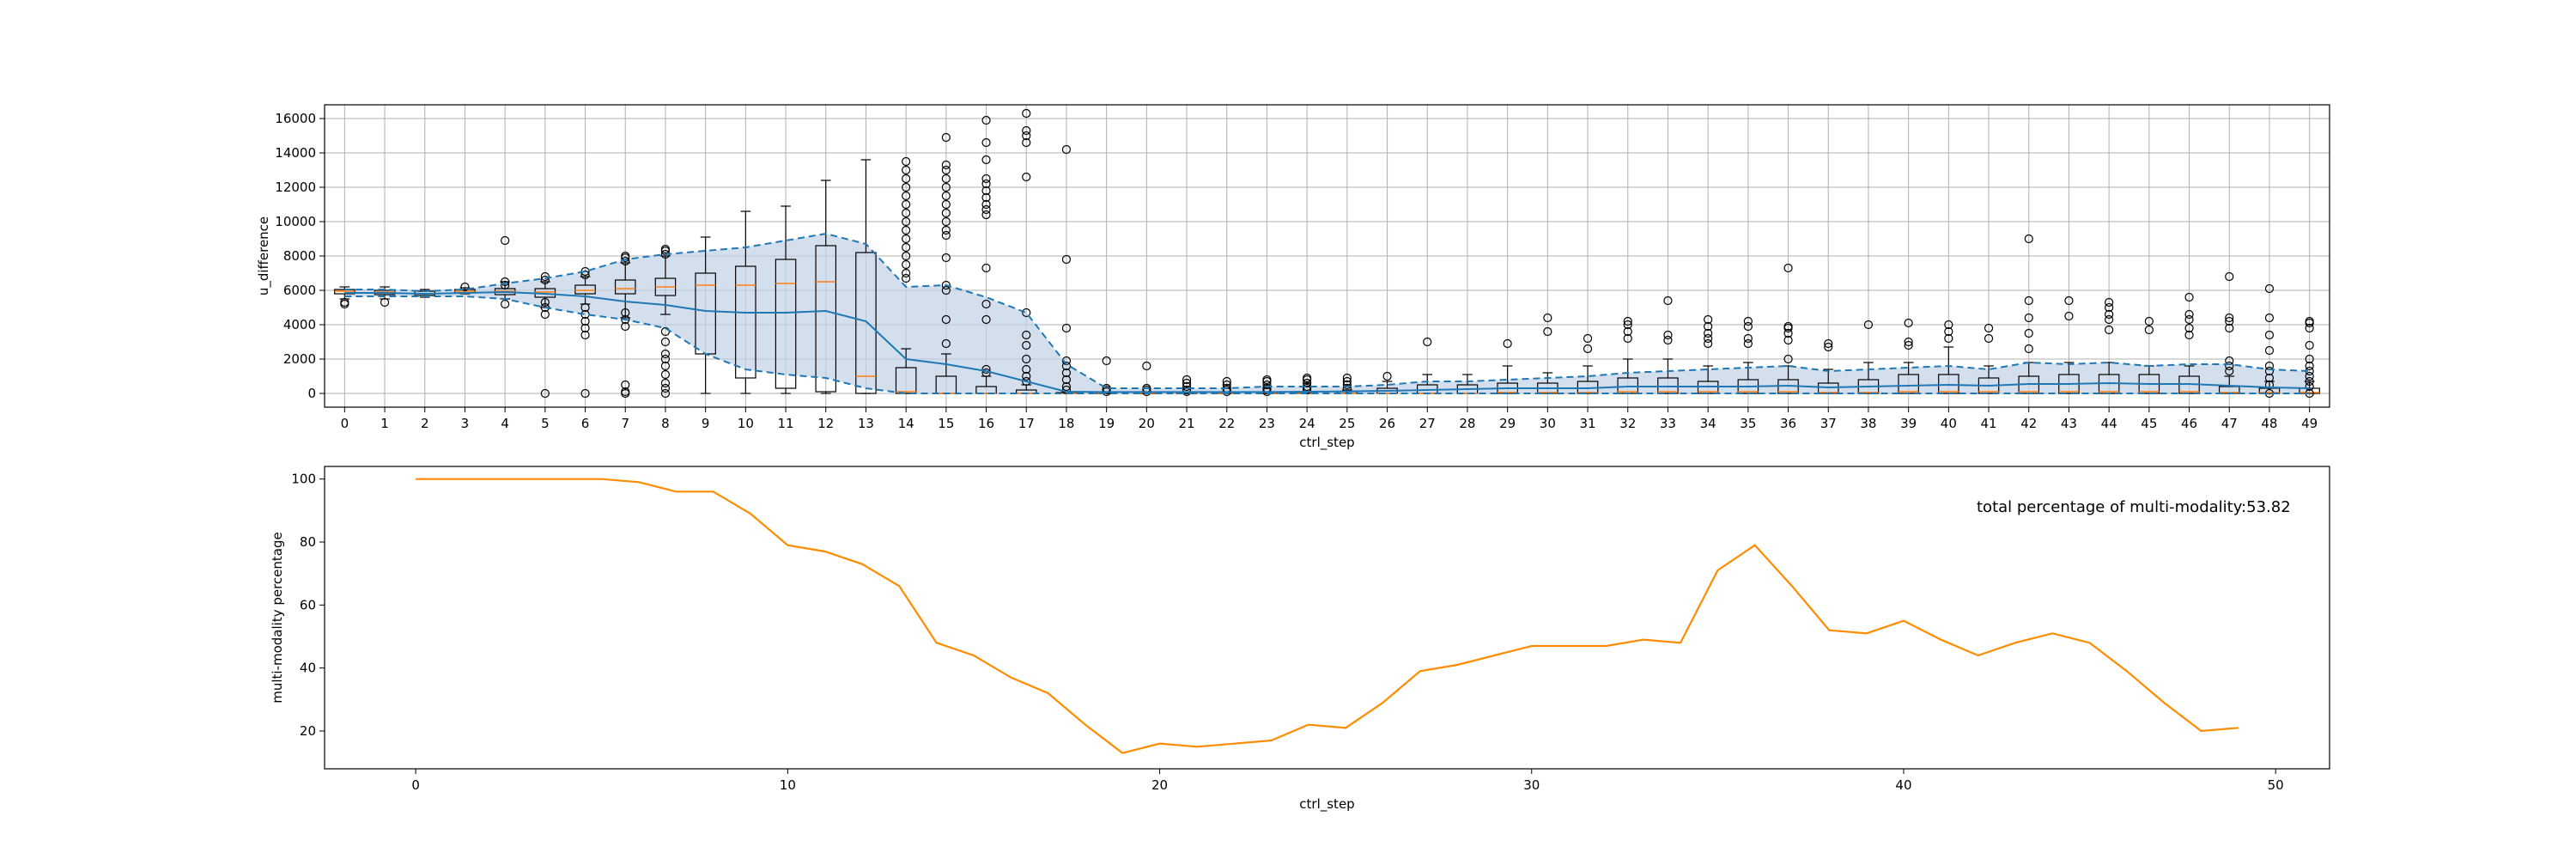 Image resolution: width=2576 pixels, height=859 pixels. What do you see at coordinates (1107, 423) in the screenshot?
I see `x-tick-label: 19` at bounding box center [1107, 423].